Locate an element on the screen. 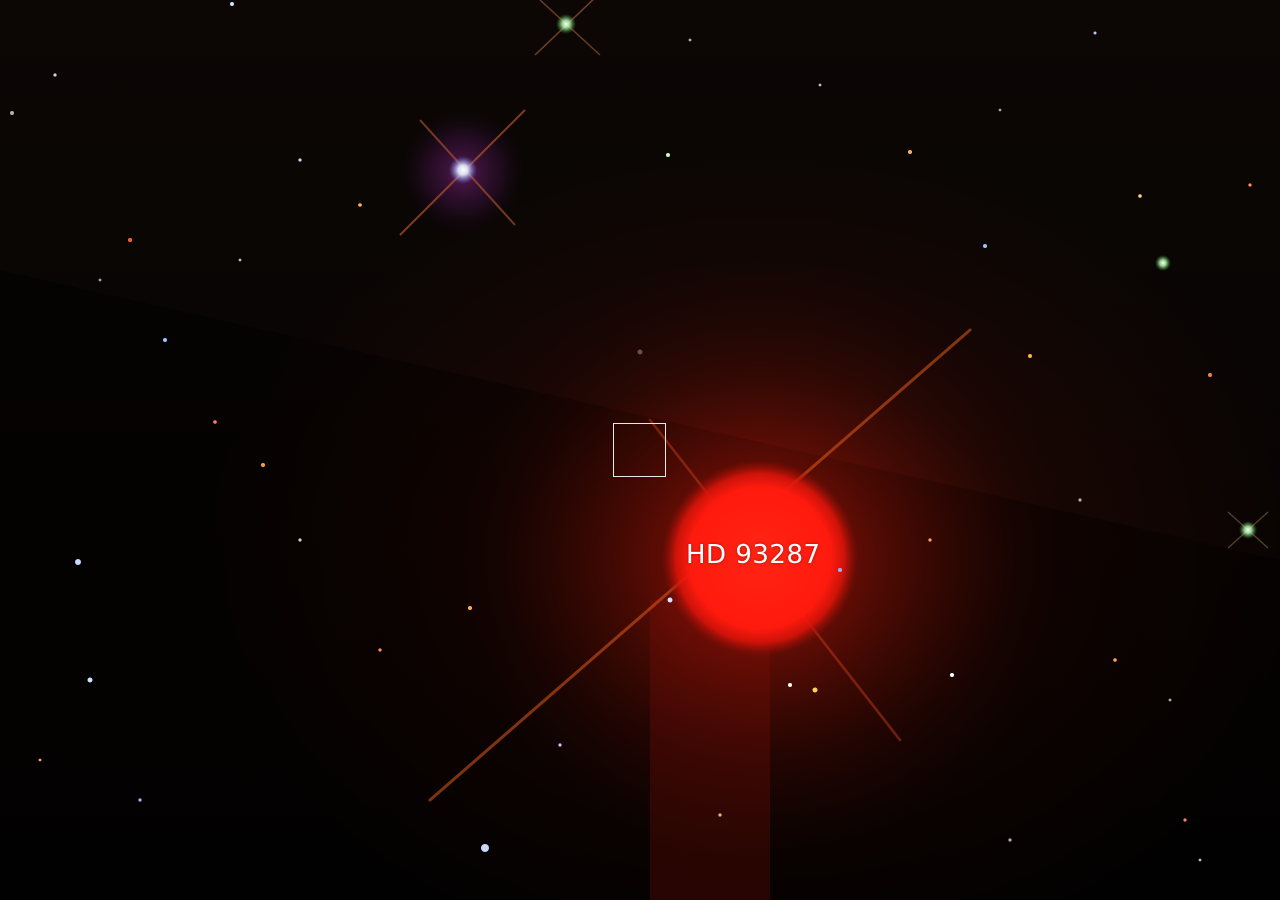  star-right is located at coordinates (1212, 402).